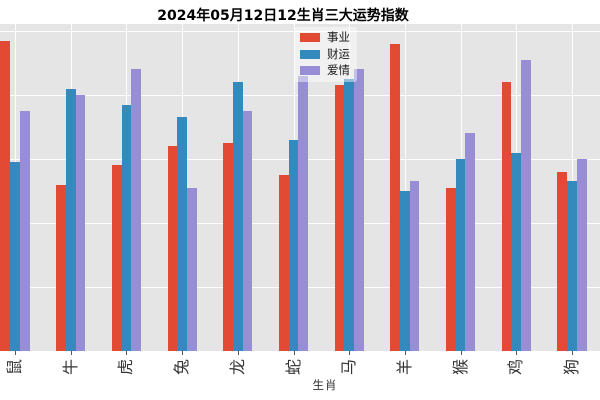 The height and width of the screenshot is (400, 600). What do you see at coordinates (310, 38) in the screenshot?
I see `career-swatch-icon` at bounding box center [310, 38].